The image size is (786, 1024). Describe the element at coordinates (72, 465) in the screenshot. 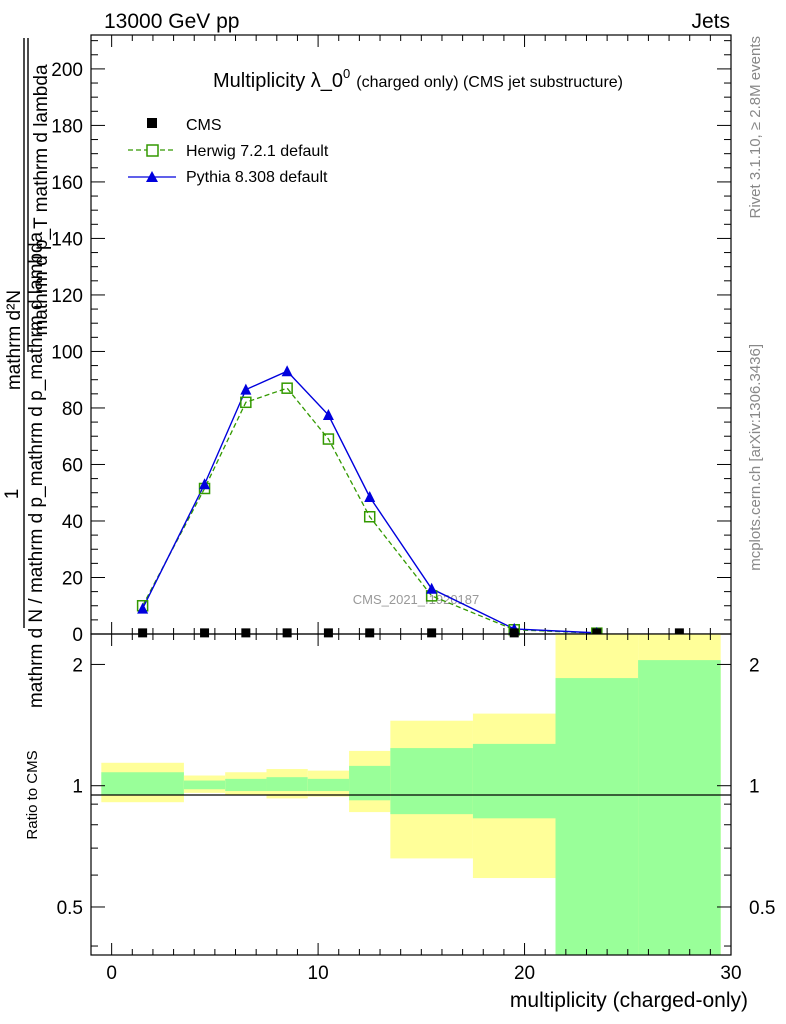

I see `main-y-tick-label: 60` at that location.